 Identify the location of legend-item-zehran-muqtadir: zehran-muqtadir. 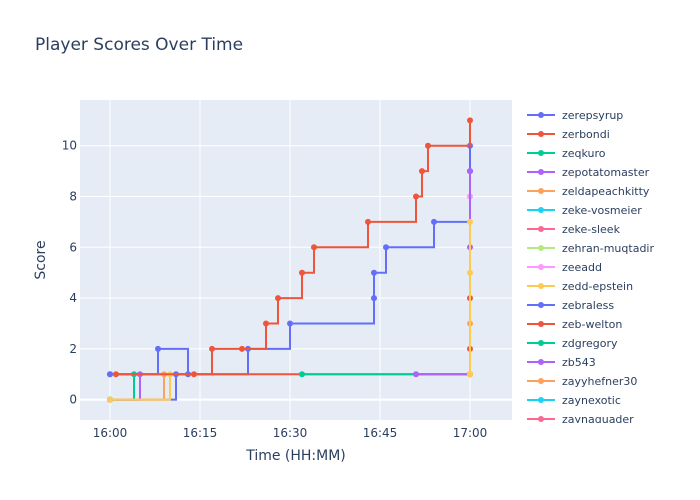
(590, 248).